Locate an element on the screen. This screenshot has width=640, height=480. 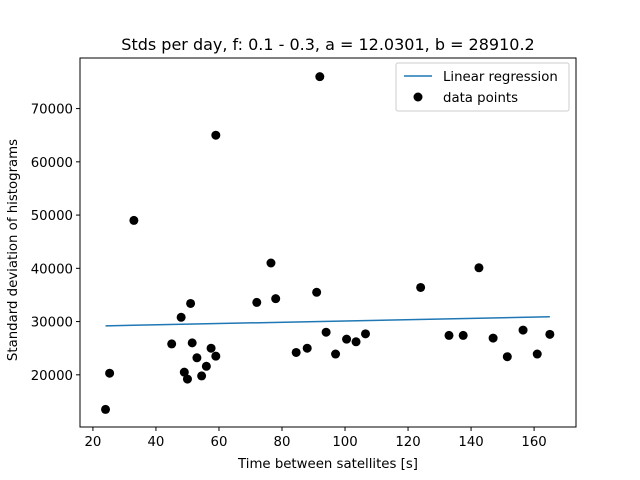
legend-label-regression: Linear regression is located at coordinates (500, 77).